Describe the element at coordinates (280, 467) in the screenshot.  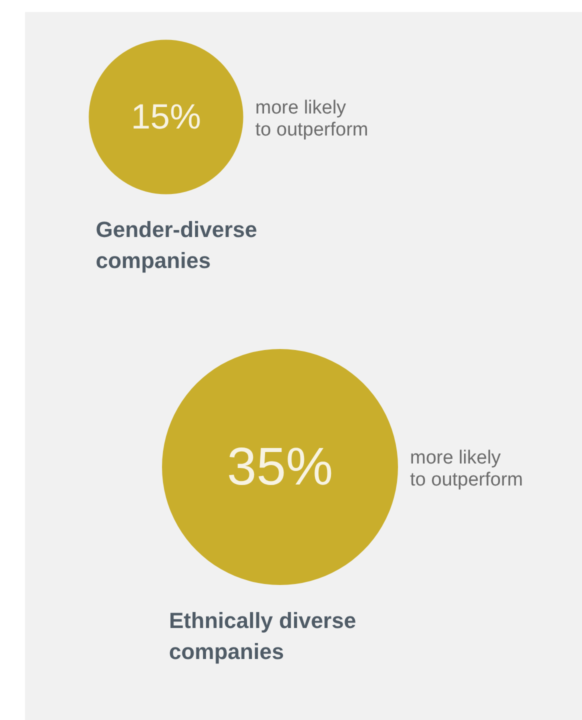
I see `data-label: 35%` at that location.